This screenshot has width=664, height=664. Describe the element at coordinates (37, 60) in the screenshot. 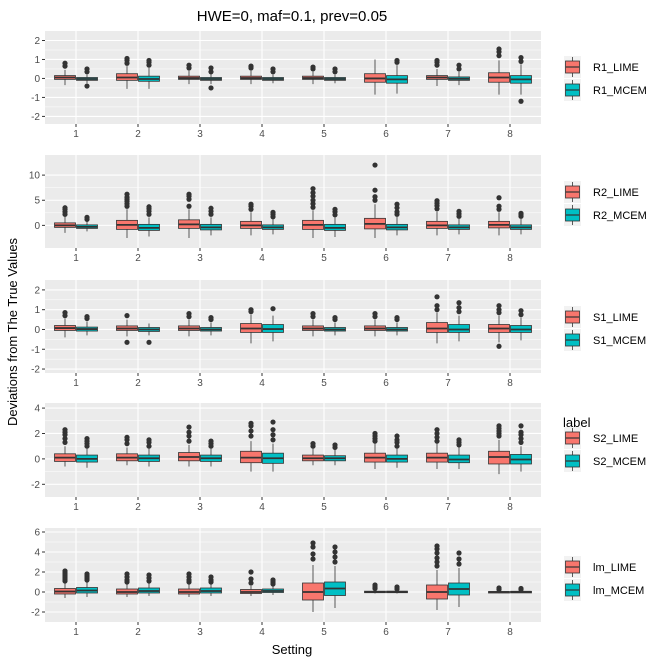

I see `y-tick-label: 1` at that location.